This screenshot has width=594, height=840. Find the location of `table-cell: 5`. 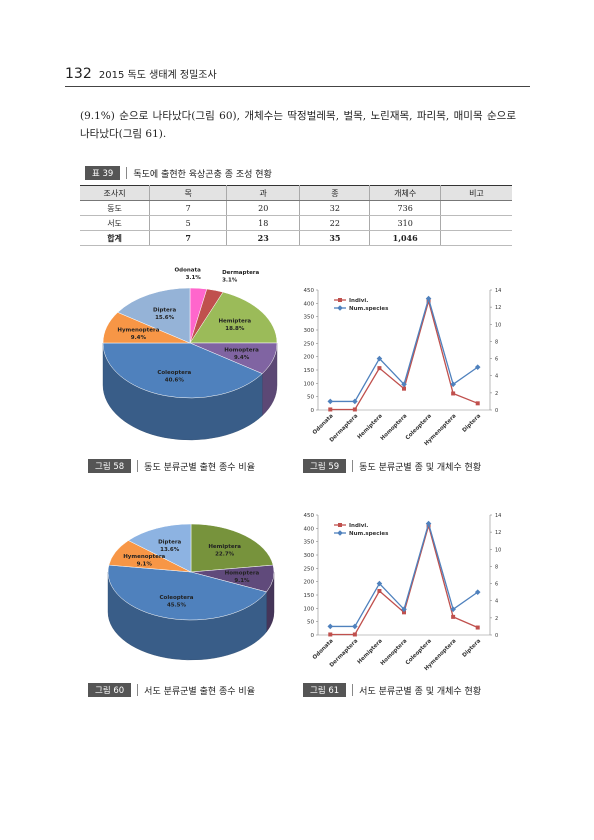

table-cell: 5 is located at coordinates (188, 223).